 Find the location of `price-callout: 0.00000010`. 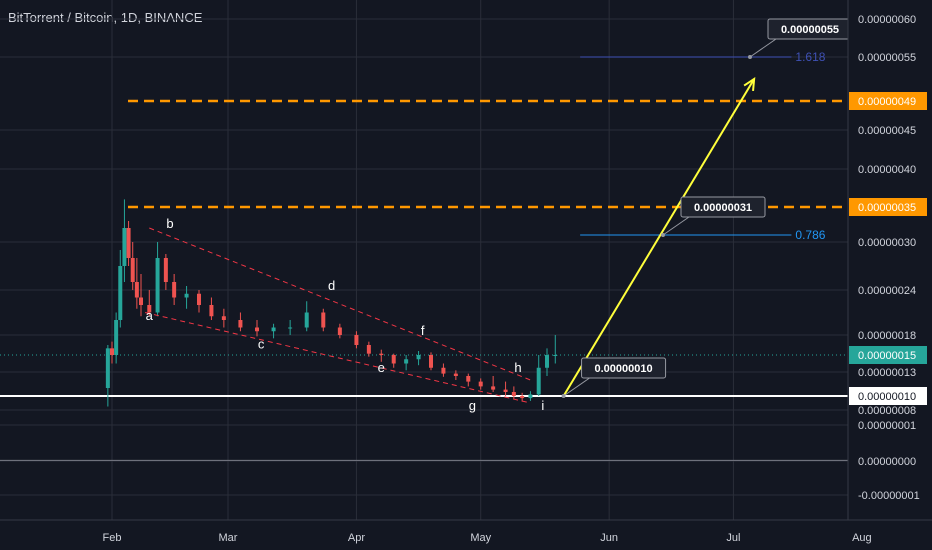

price-callout: 0.00000010 is located at coordinates (614, 377).